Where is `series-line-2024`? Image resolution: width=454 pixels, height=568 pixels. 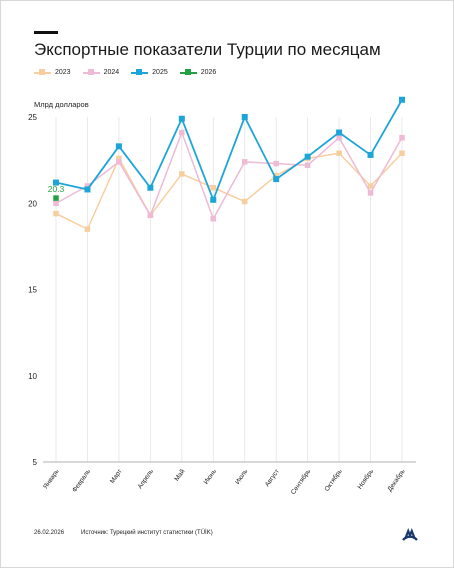 series-line-2024 is located at coordinates (229, 175).